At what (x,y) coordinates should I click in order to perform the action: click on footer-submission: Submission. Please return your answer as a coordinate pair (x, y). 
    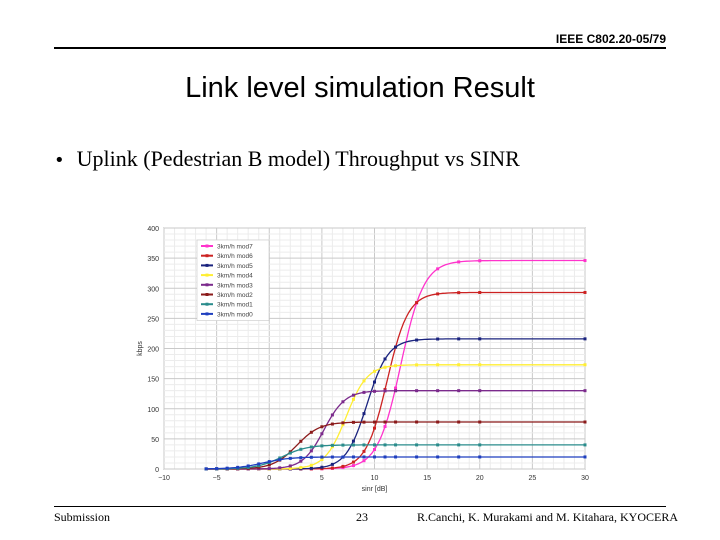
    Looking at the image, I should click on (82, 517).